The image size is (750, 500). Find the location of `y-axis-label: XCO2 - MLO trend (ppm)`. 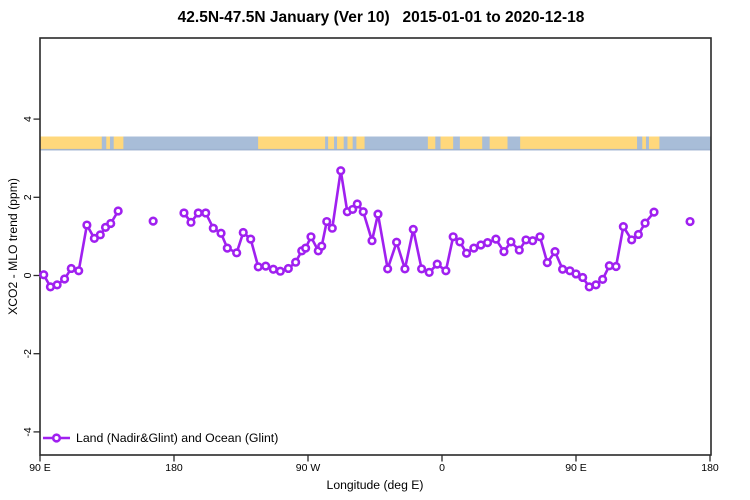

y-axis-label: XCO2 - MLO trend (ppm) is located at coordinates (13, 246).